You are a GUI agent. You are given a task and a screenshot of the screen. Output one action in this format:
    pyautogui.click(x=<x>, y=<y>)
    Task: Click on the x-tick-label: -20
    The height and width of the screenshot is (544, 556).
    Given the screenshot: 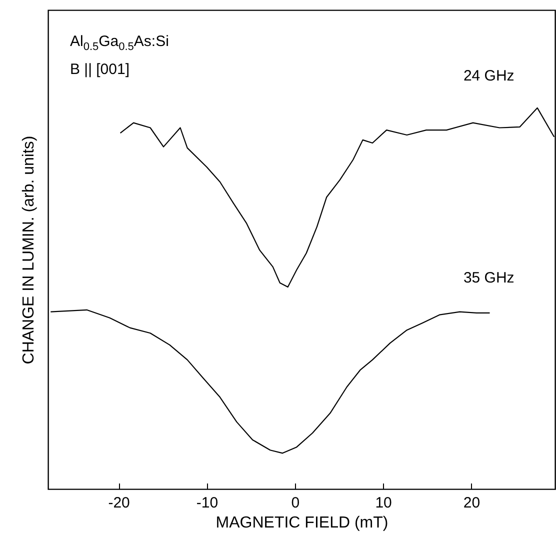 What is the action you would take?
    pyautogui.click(x=119, y=503)
    